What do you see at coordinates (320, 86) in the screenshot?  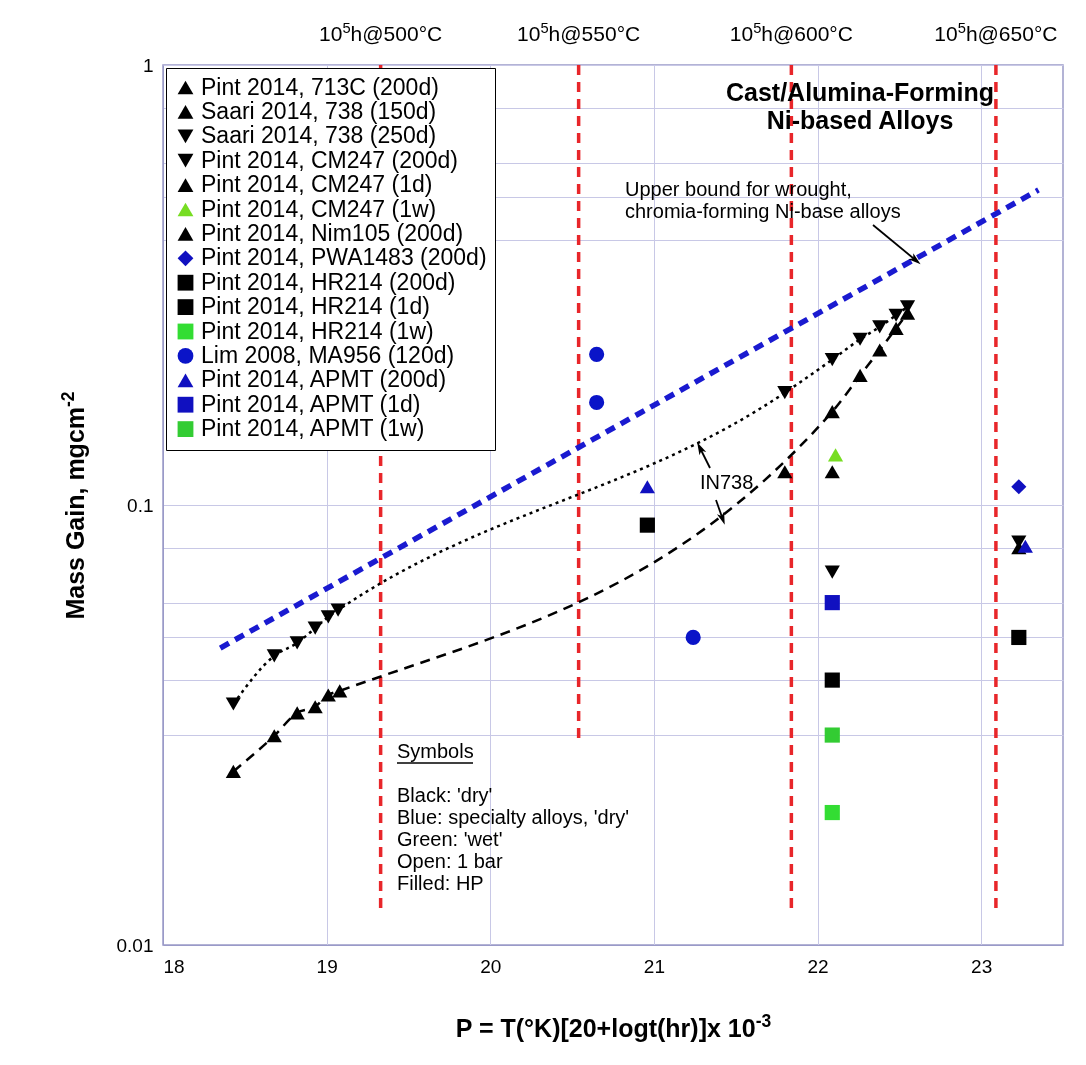 I see `legend-label: Pint 2014, 713C (200d)` at bounding box center [320, 86].